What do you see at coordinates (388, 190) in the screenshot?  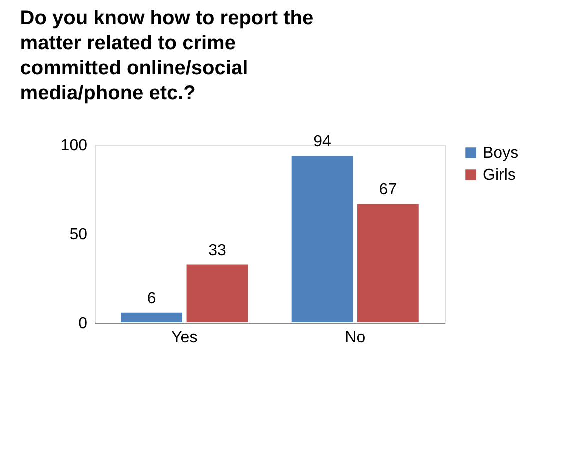 I see `data-label: 67` at bounding box center [388, 190].